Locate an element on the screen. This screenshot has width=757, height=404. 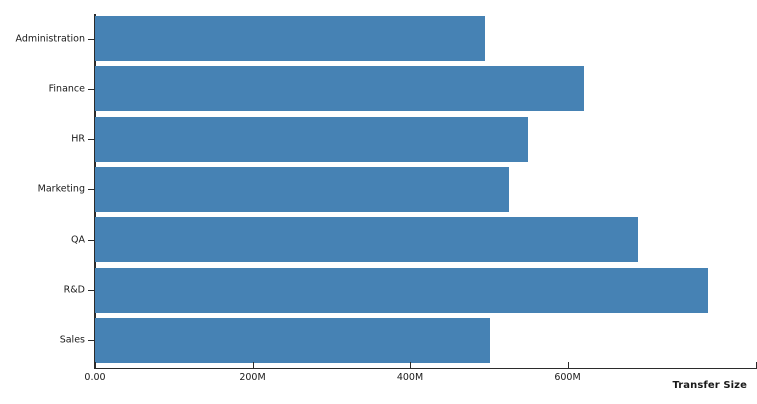
bar-sales is located at coordinates (293, 340).